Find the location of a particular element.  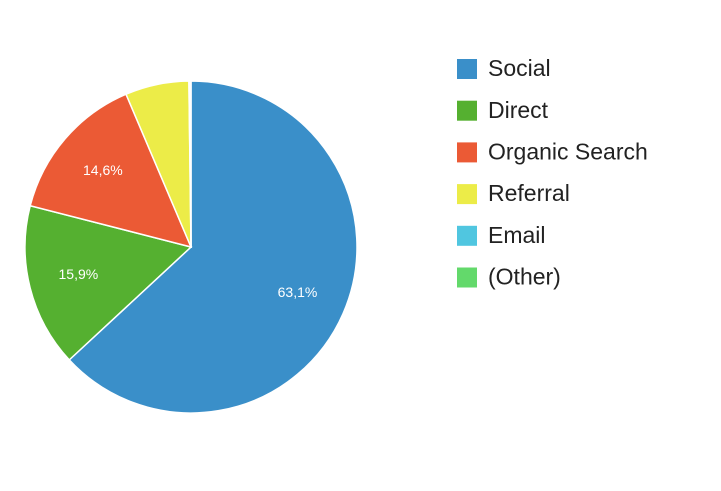

legend-label: Organic Search is located at coordinates (568, 151).